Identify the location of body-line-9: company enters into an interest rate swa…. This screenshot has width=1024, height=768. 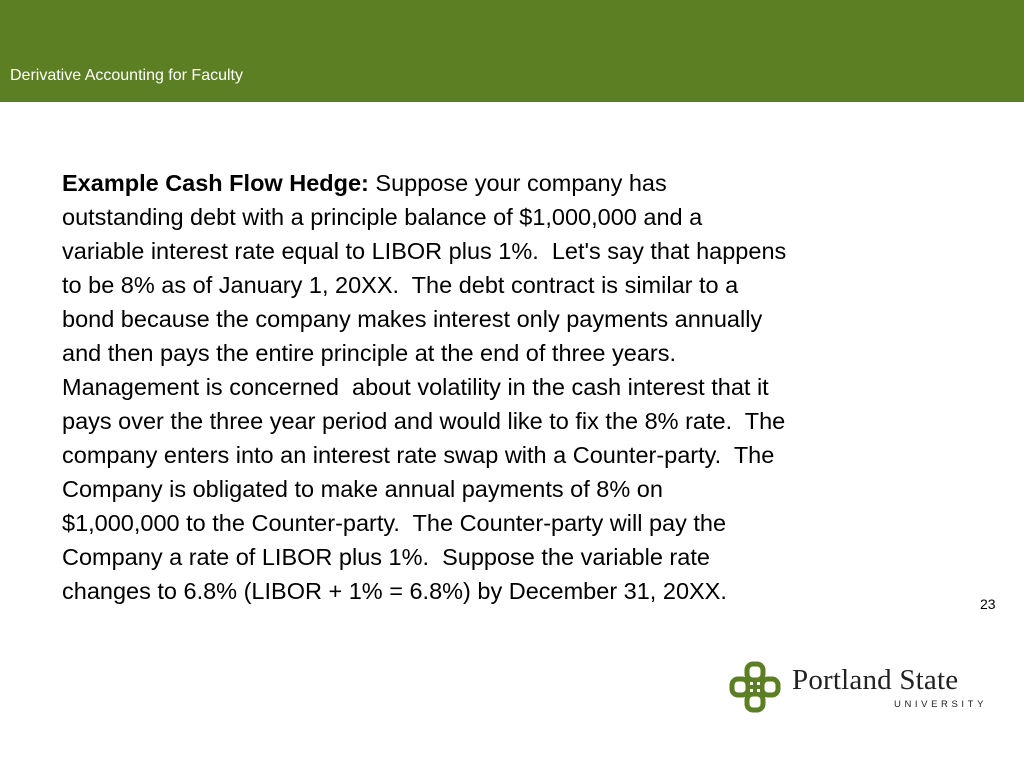
(418, 455).